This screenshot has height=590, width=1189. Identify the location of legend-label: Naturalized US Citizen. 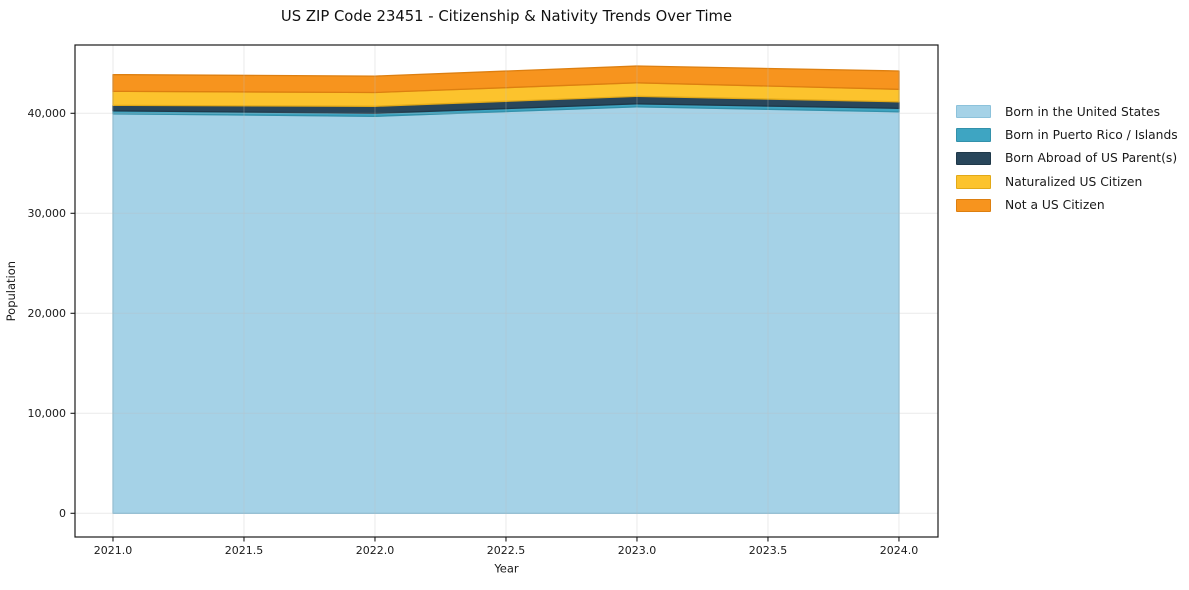
(1074, 181).